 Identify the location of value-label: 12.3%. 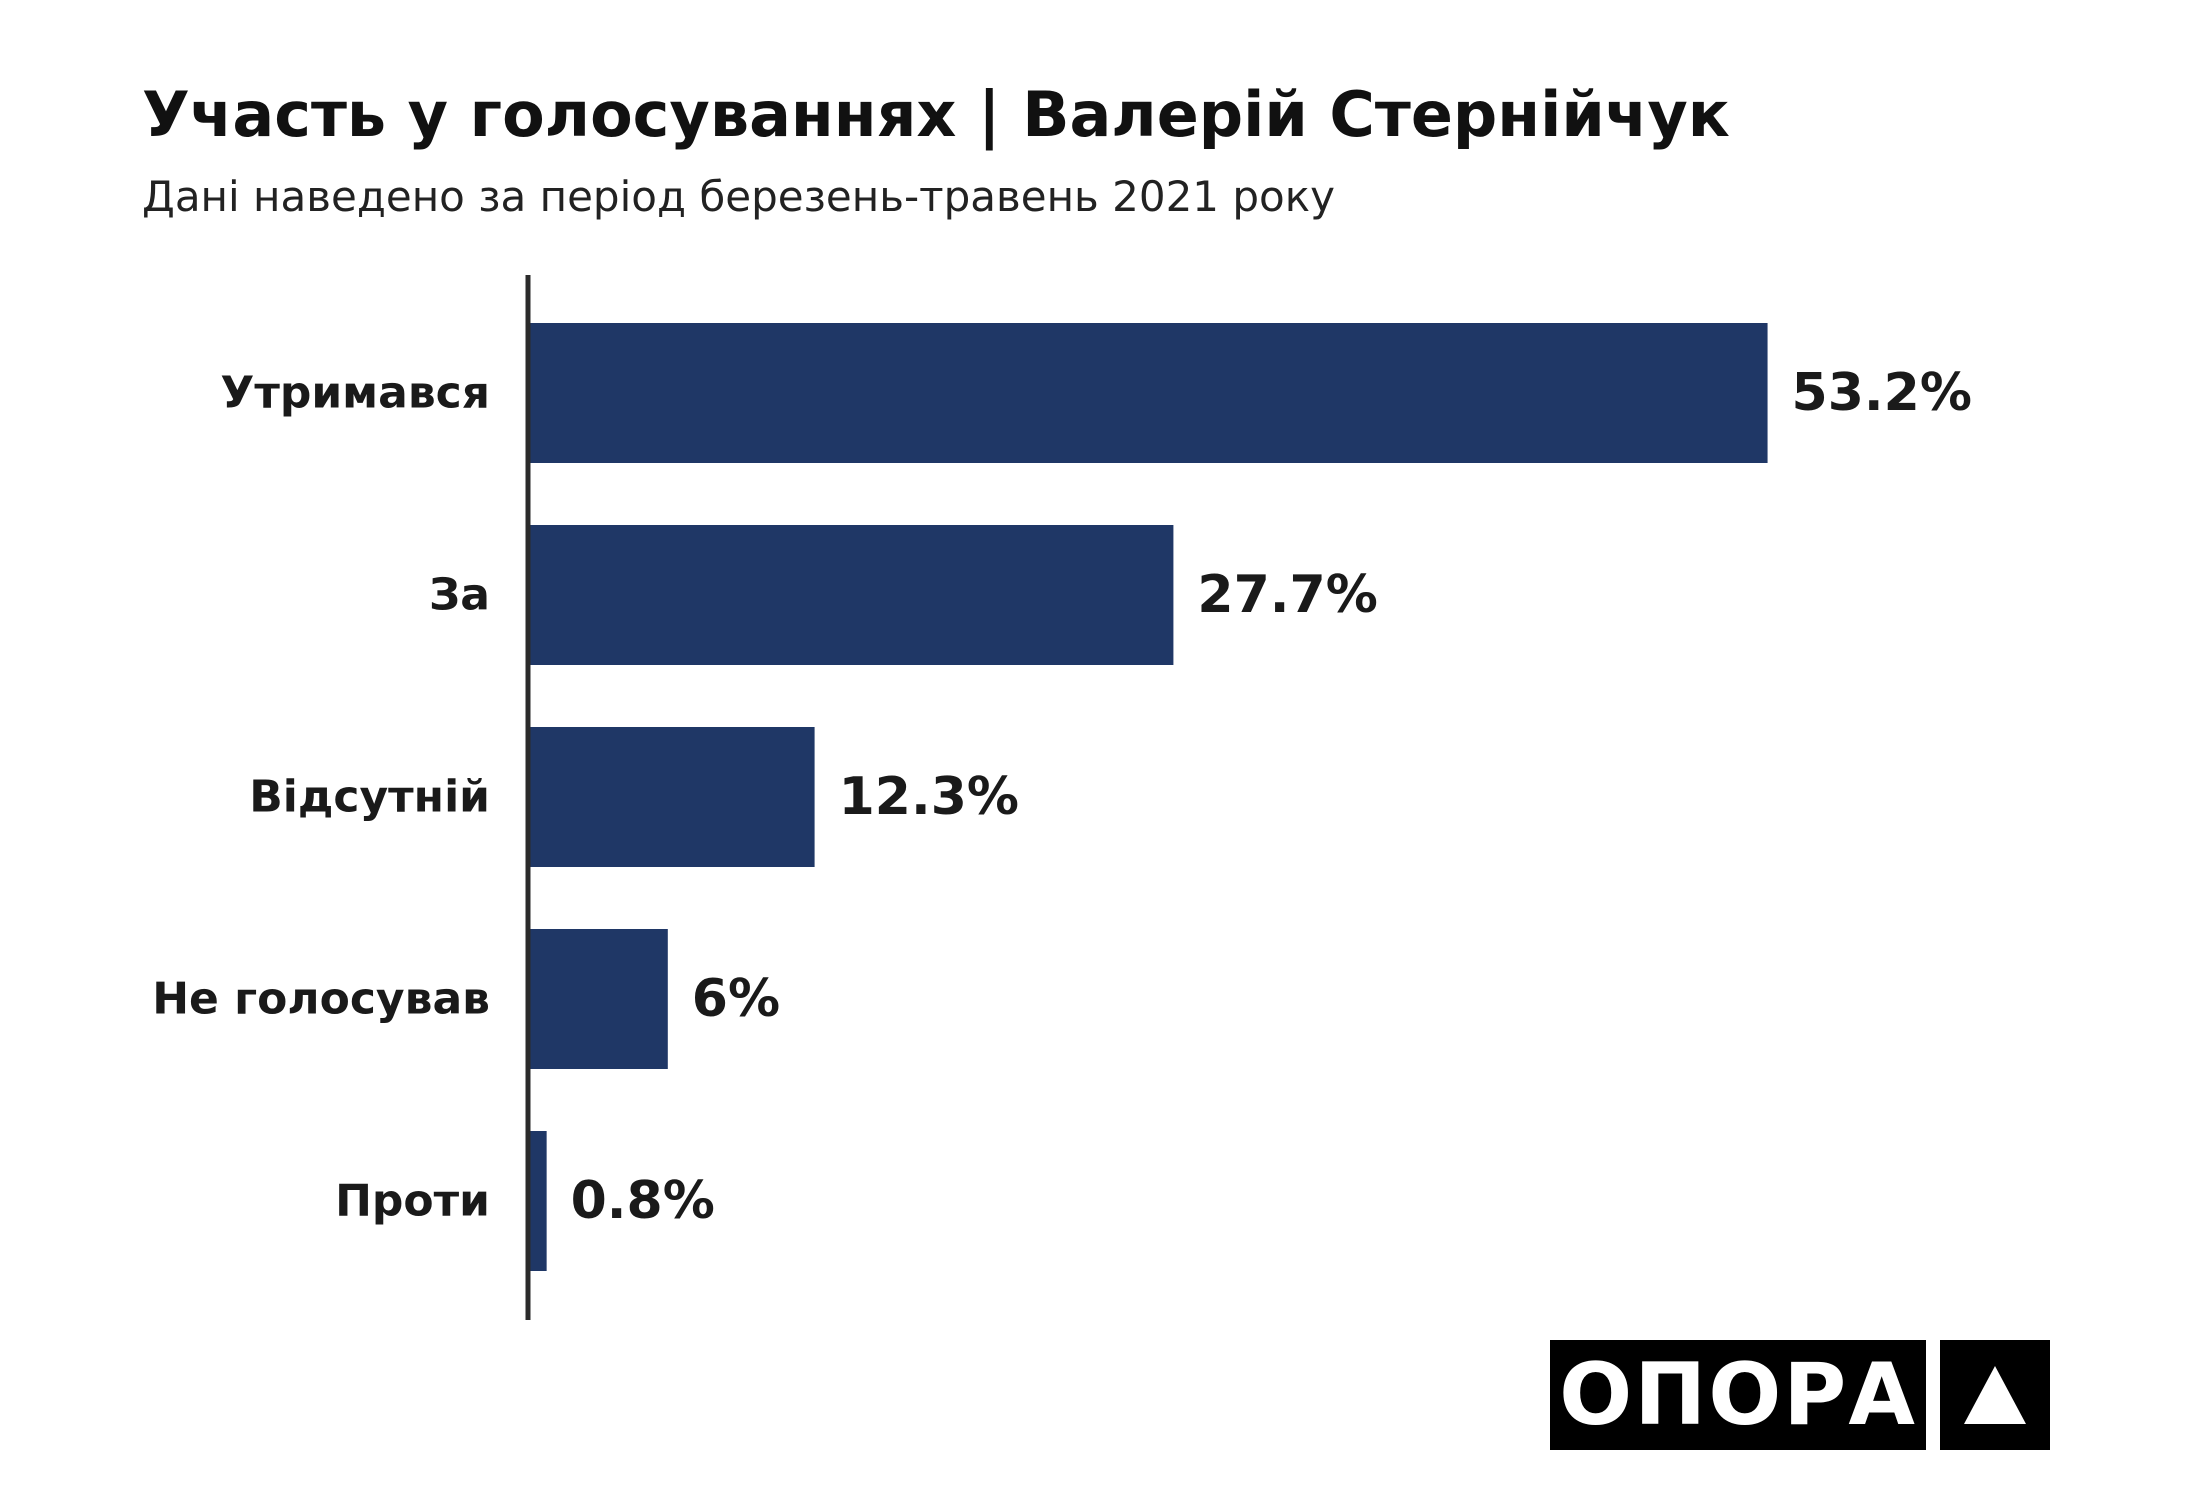
(929, 797).